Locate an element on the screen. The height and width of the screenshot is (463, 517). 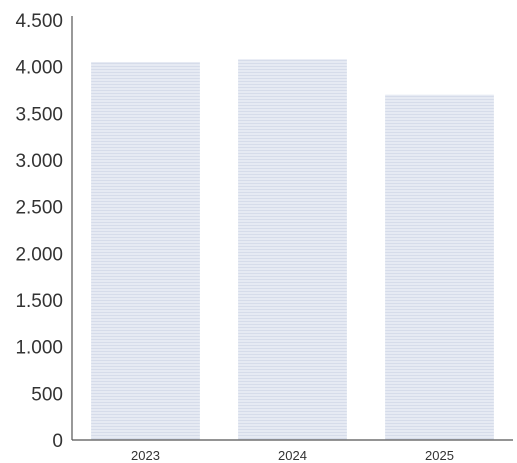
y-tick-label: 3.500 is located at coordinates (39, 114).